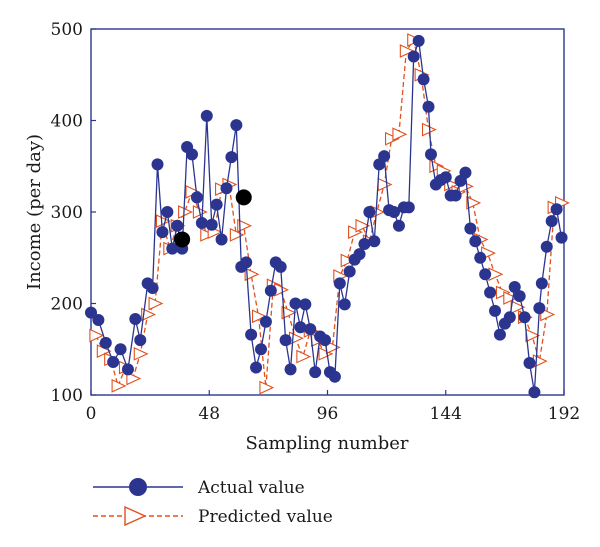 The width and height of the screenshot is (600, 547). I want to click on y-tick-label: 200, so click(67, 305).